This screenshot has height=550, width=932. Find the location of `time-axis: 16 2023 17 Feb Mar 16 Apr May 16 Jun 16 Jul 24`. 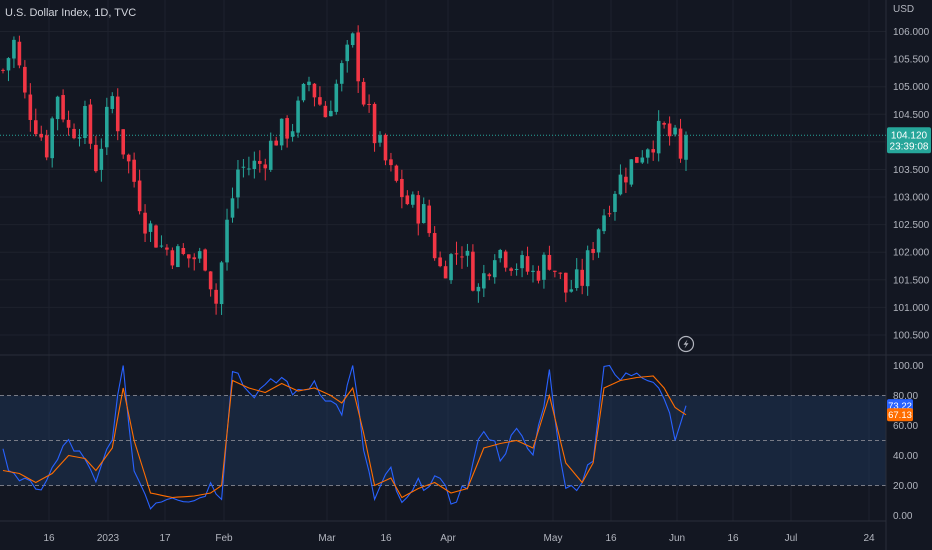

time-axis: 16 2023 17 Feb Mar 16 Apr May 16 Jun 16 Jul 24 is located at coordinates (459, 538).